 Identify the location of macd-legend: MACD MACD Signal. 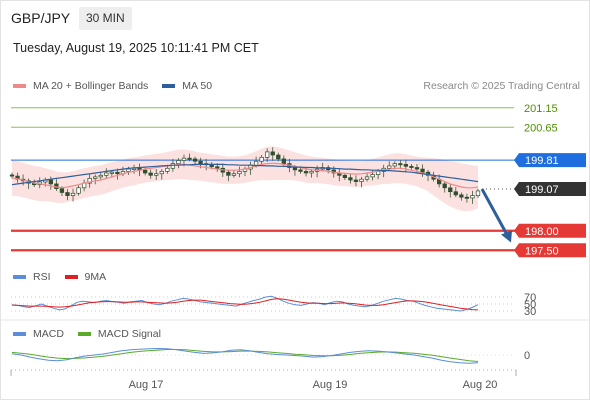
(87, 334).